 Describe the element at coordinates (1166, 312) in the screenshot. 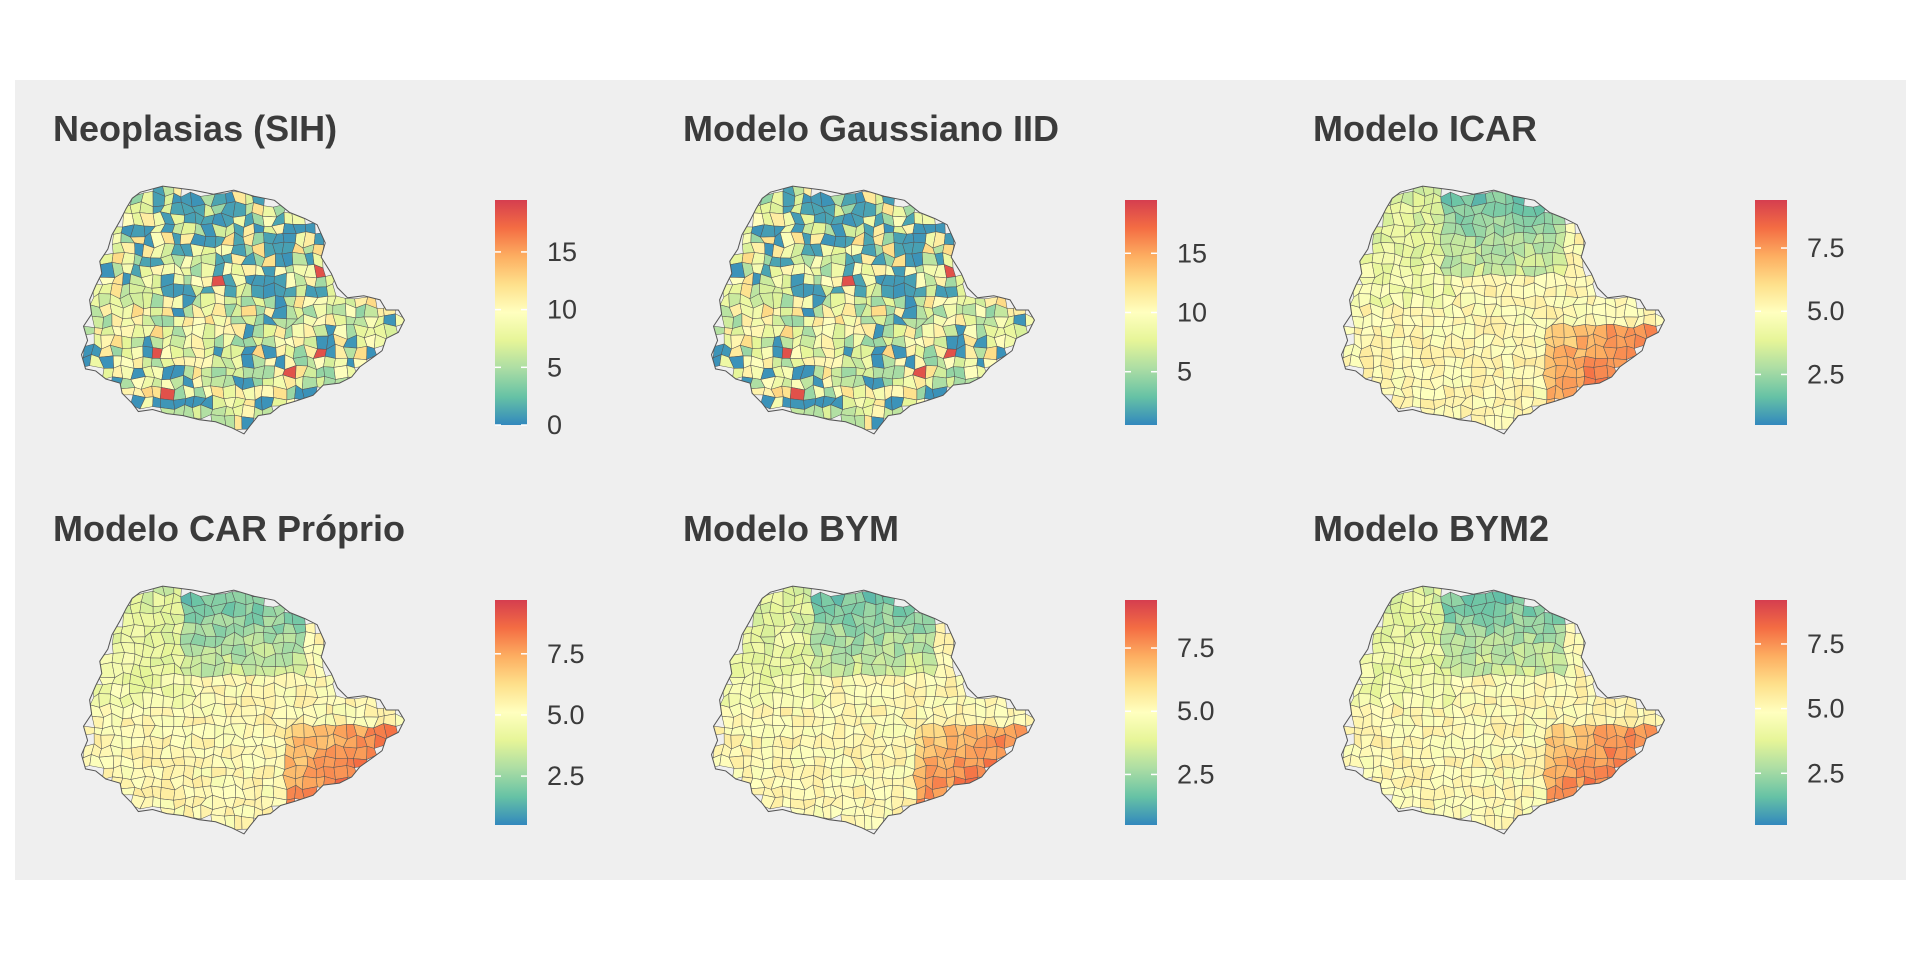

I see `colorbar-legend: 5 10 15` at that location.